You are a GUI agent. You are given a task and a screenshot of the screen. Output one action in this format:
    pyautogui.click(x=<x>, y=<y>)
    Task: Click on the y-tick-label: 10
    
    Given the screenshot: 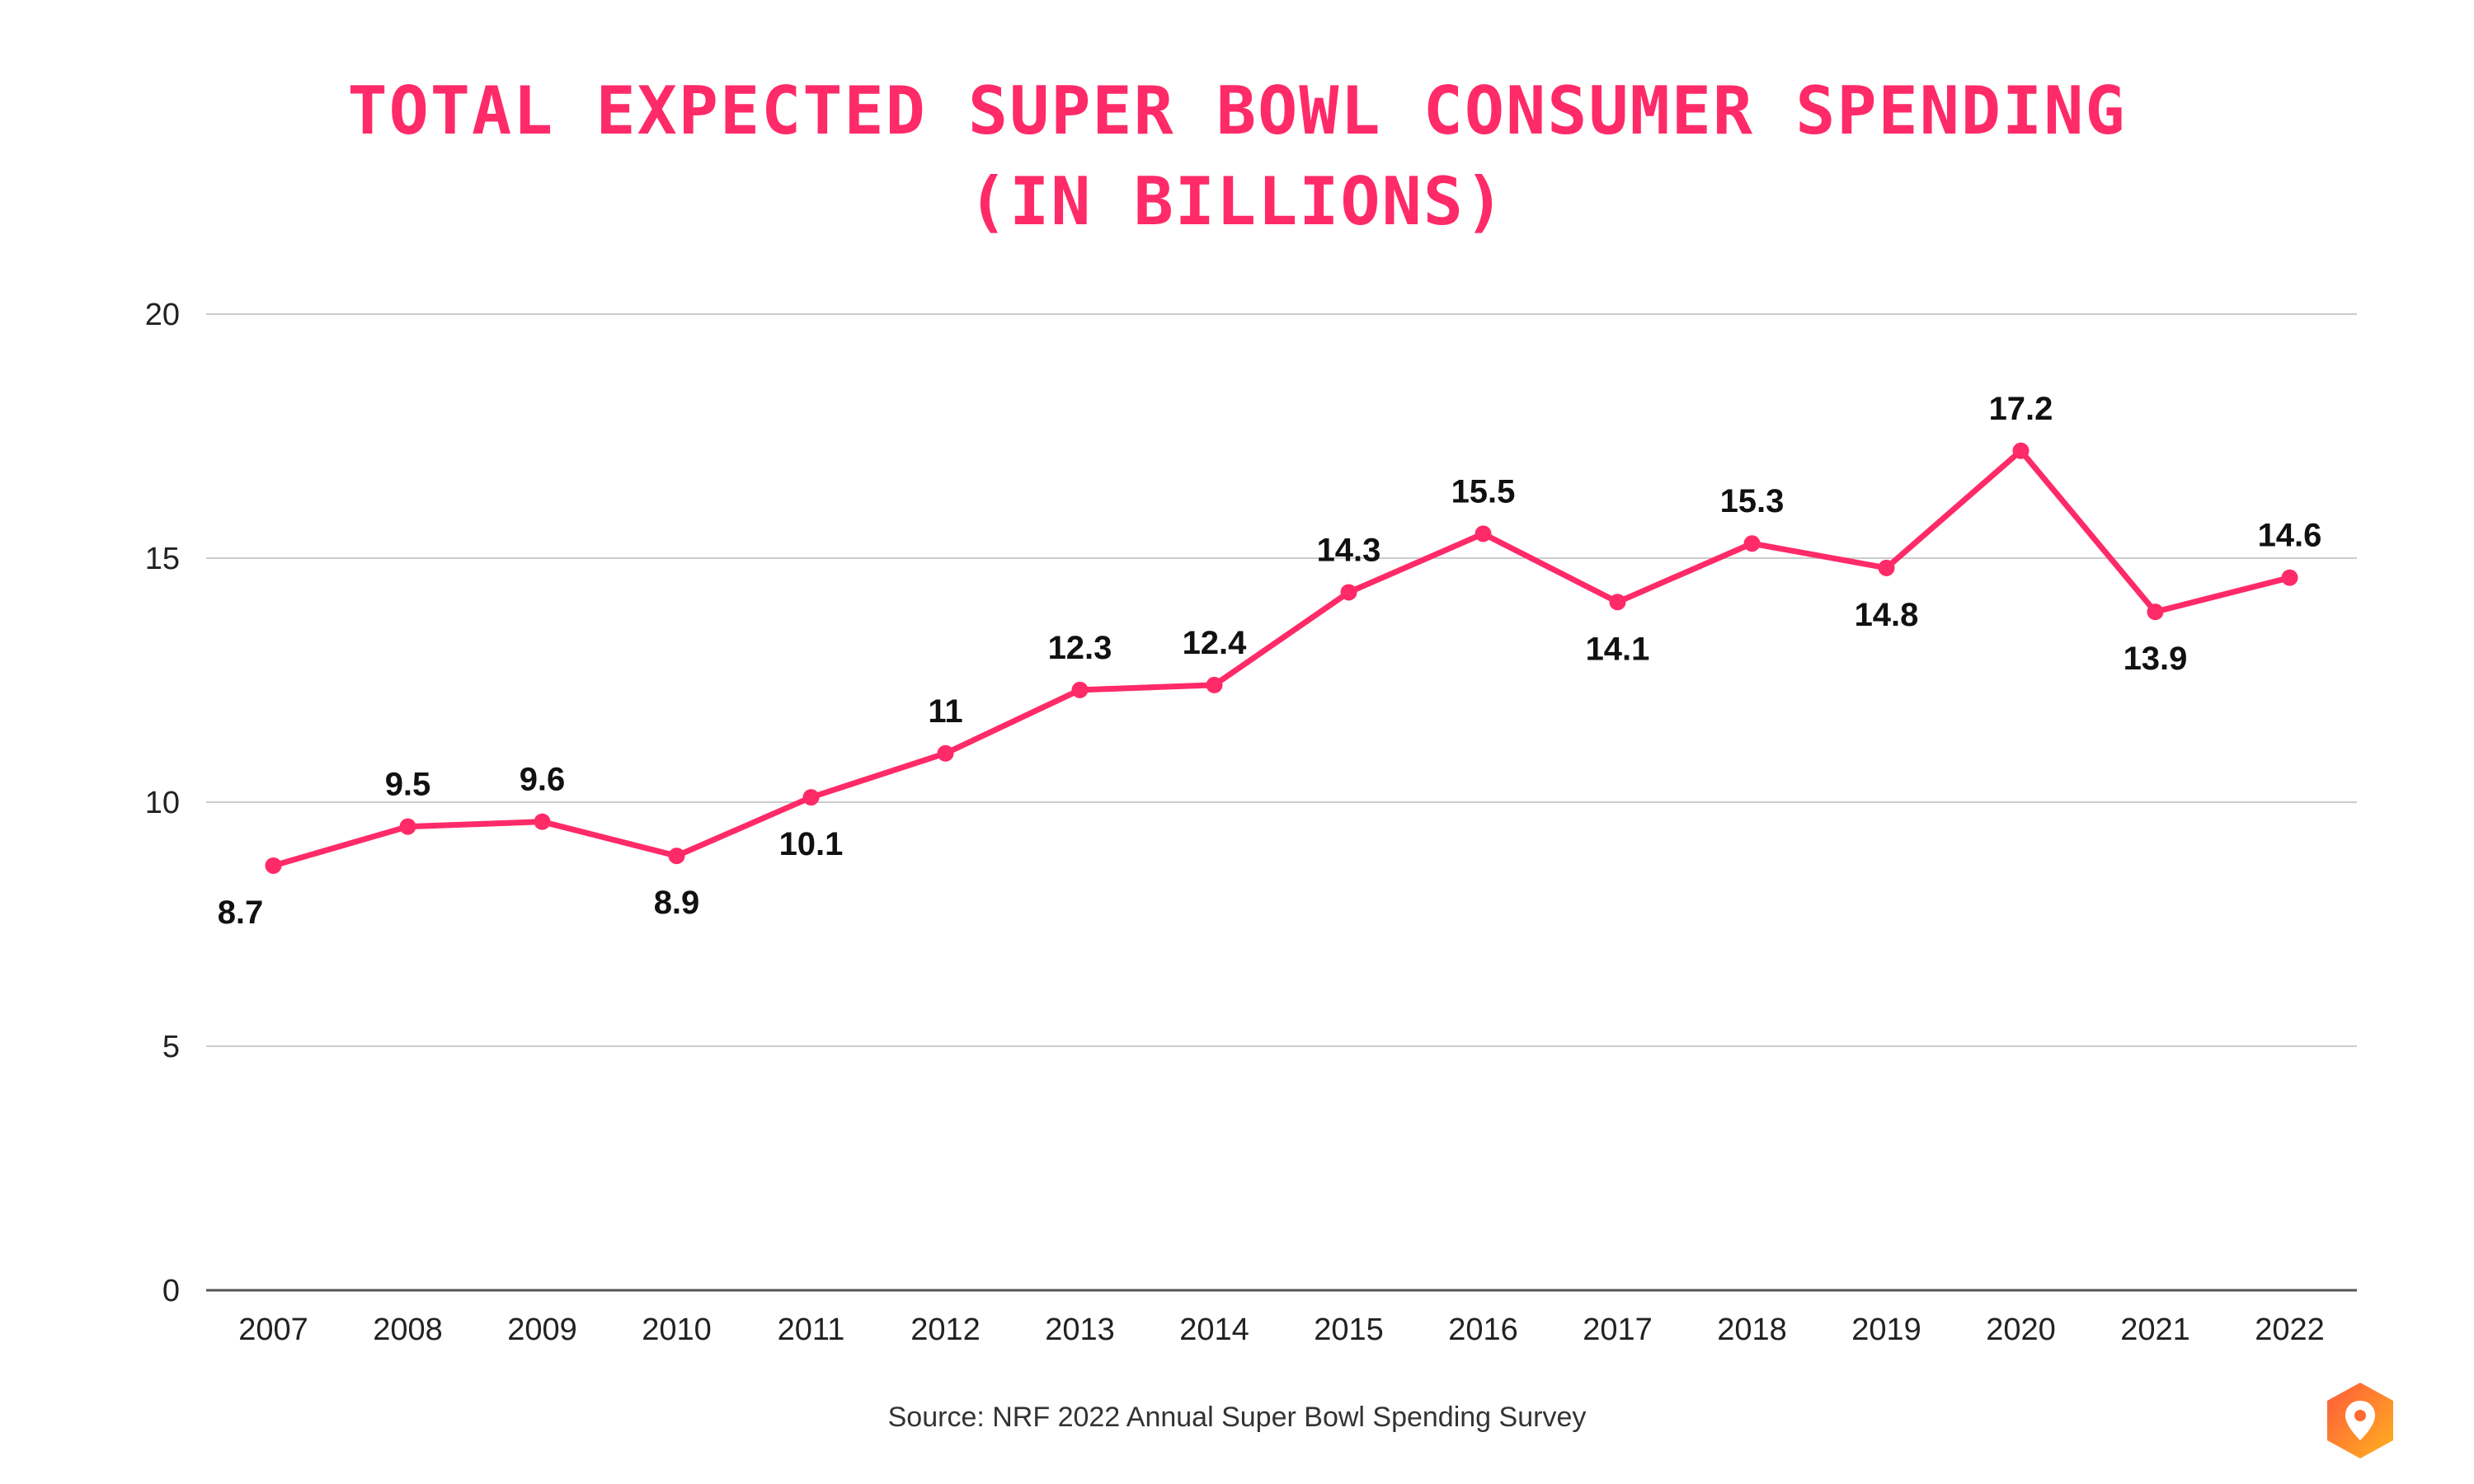 What is the action you would take?
    pyautogui.click(x=162, y=803)
    